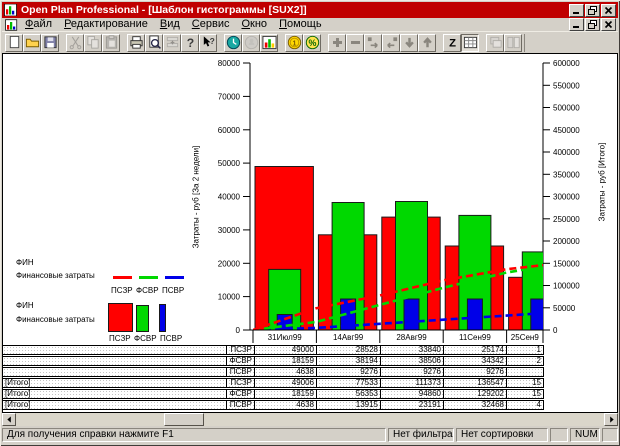  Describe the element at coordinates (169, 24) in the screenshot. I see `menu-item-2: Вид` at that location.